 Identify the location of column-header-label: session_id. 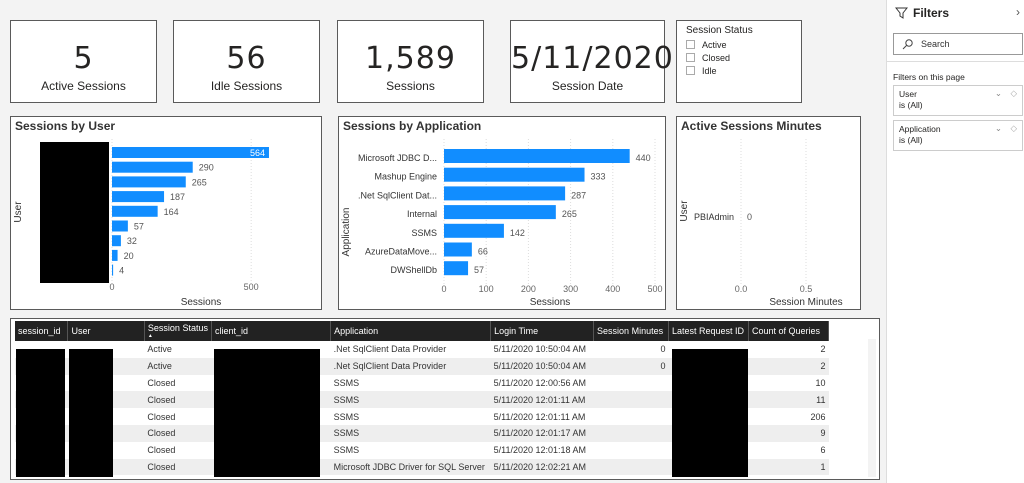
(39, 331).